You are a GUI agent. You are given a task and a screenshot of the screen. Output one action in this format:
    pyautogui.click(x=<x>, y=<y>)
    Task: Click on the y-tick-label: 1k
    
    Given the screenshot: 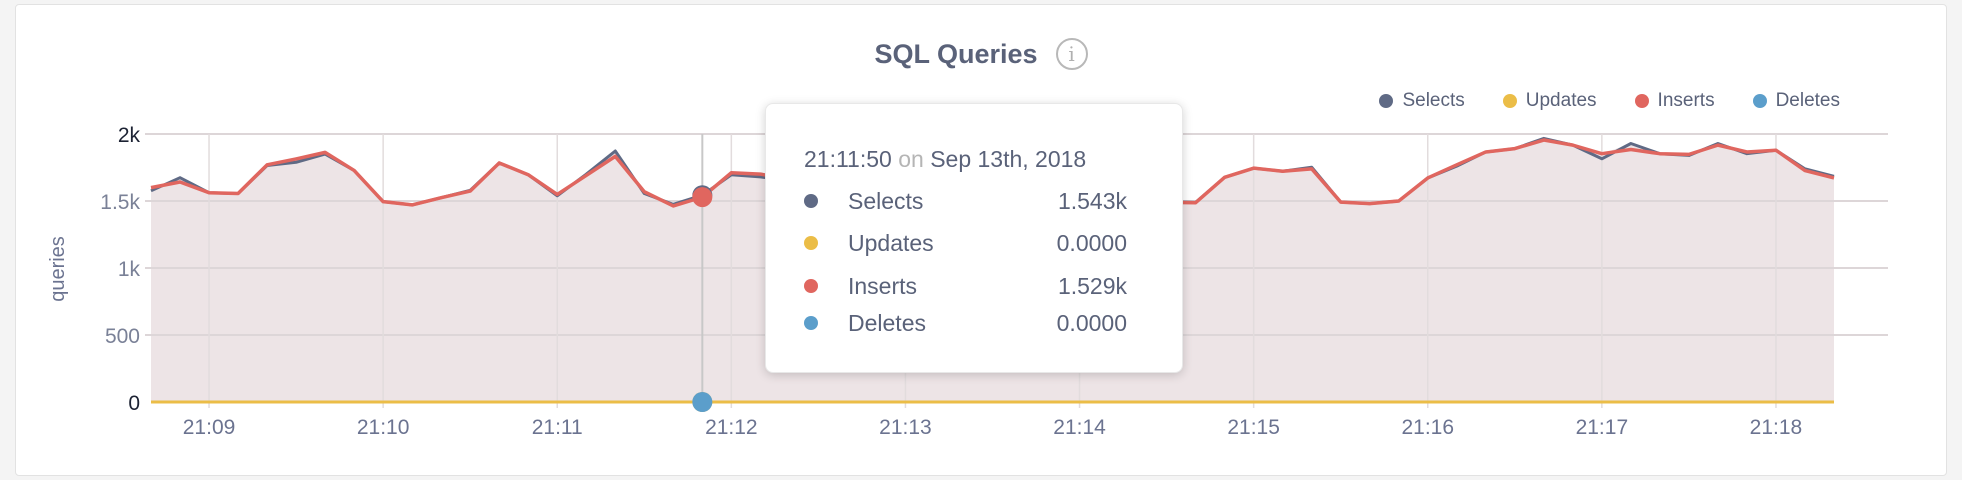 What is the action you would take?
    pyautogui.click(x=129, y=269)
    